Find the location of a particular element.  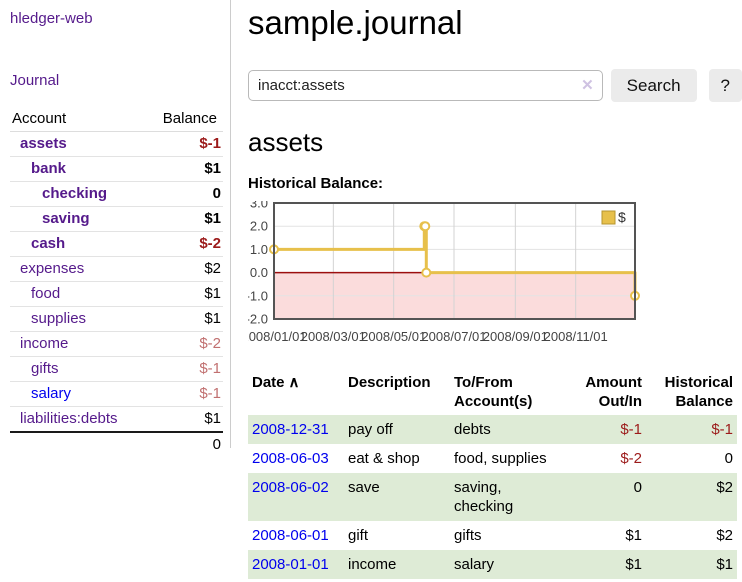

account-row: cash $-2 is located at coordinates (116, 244).